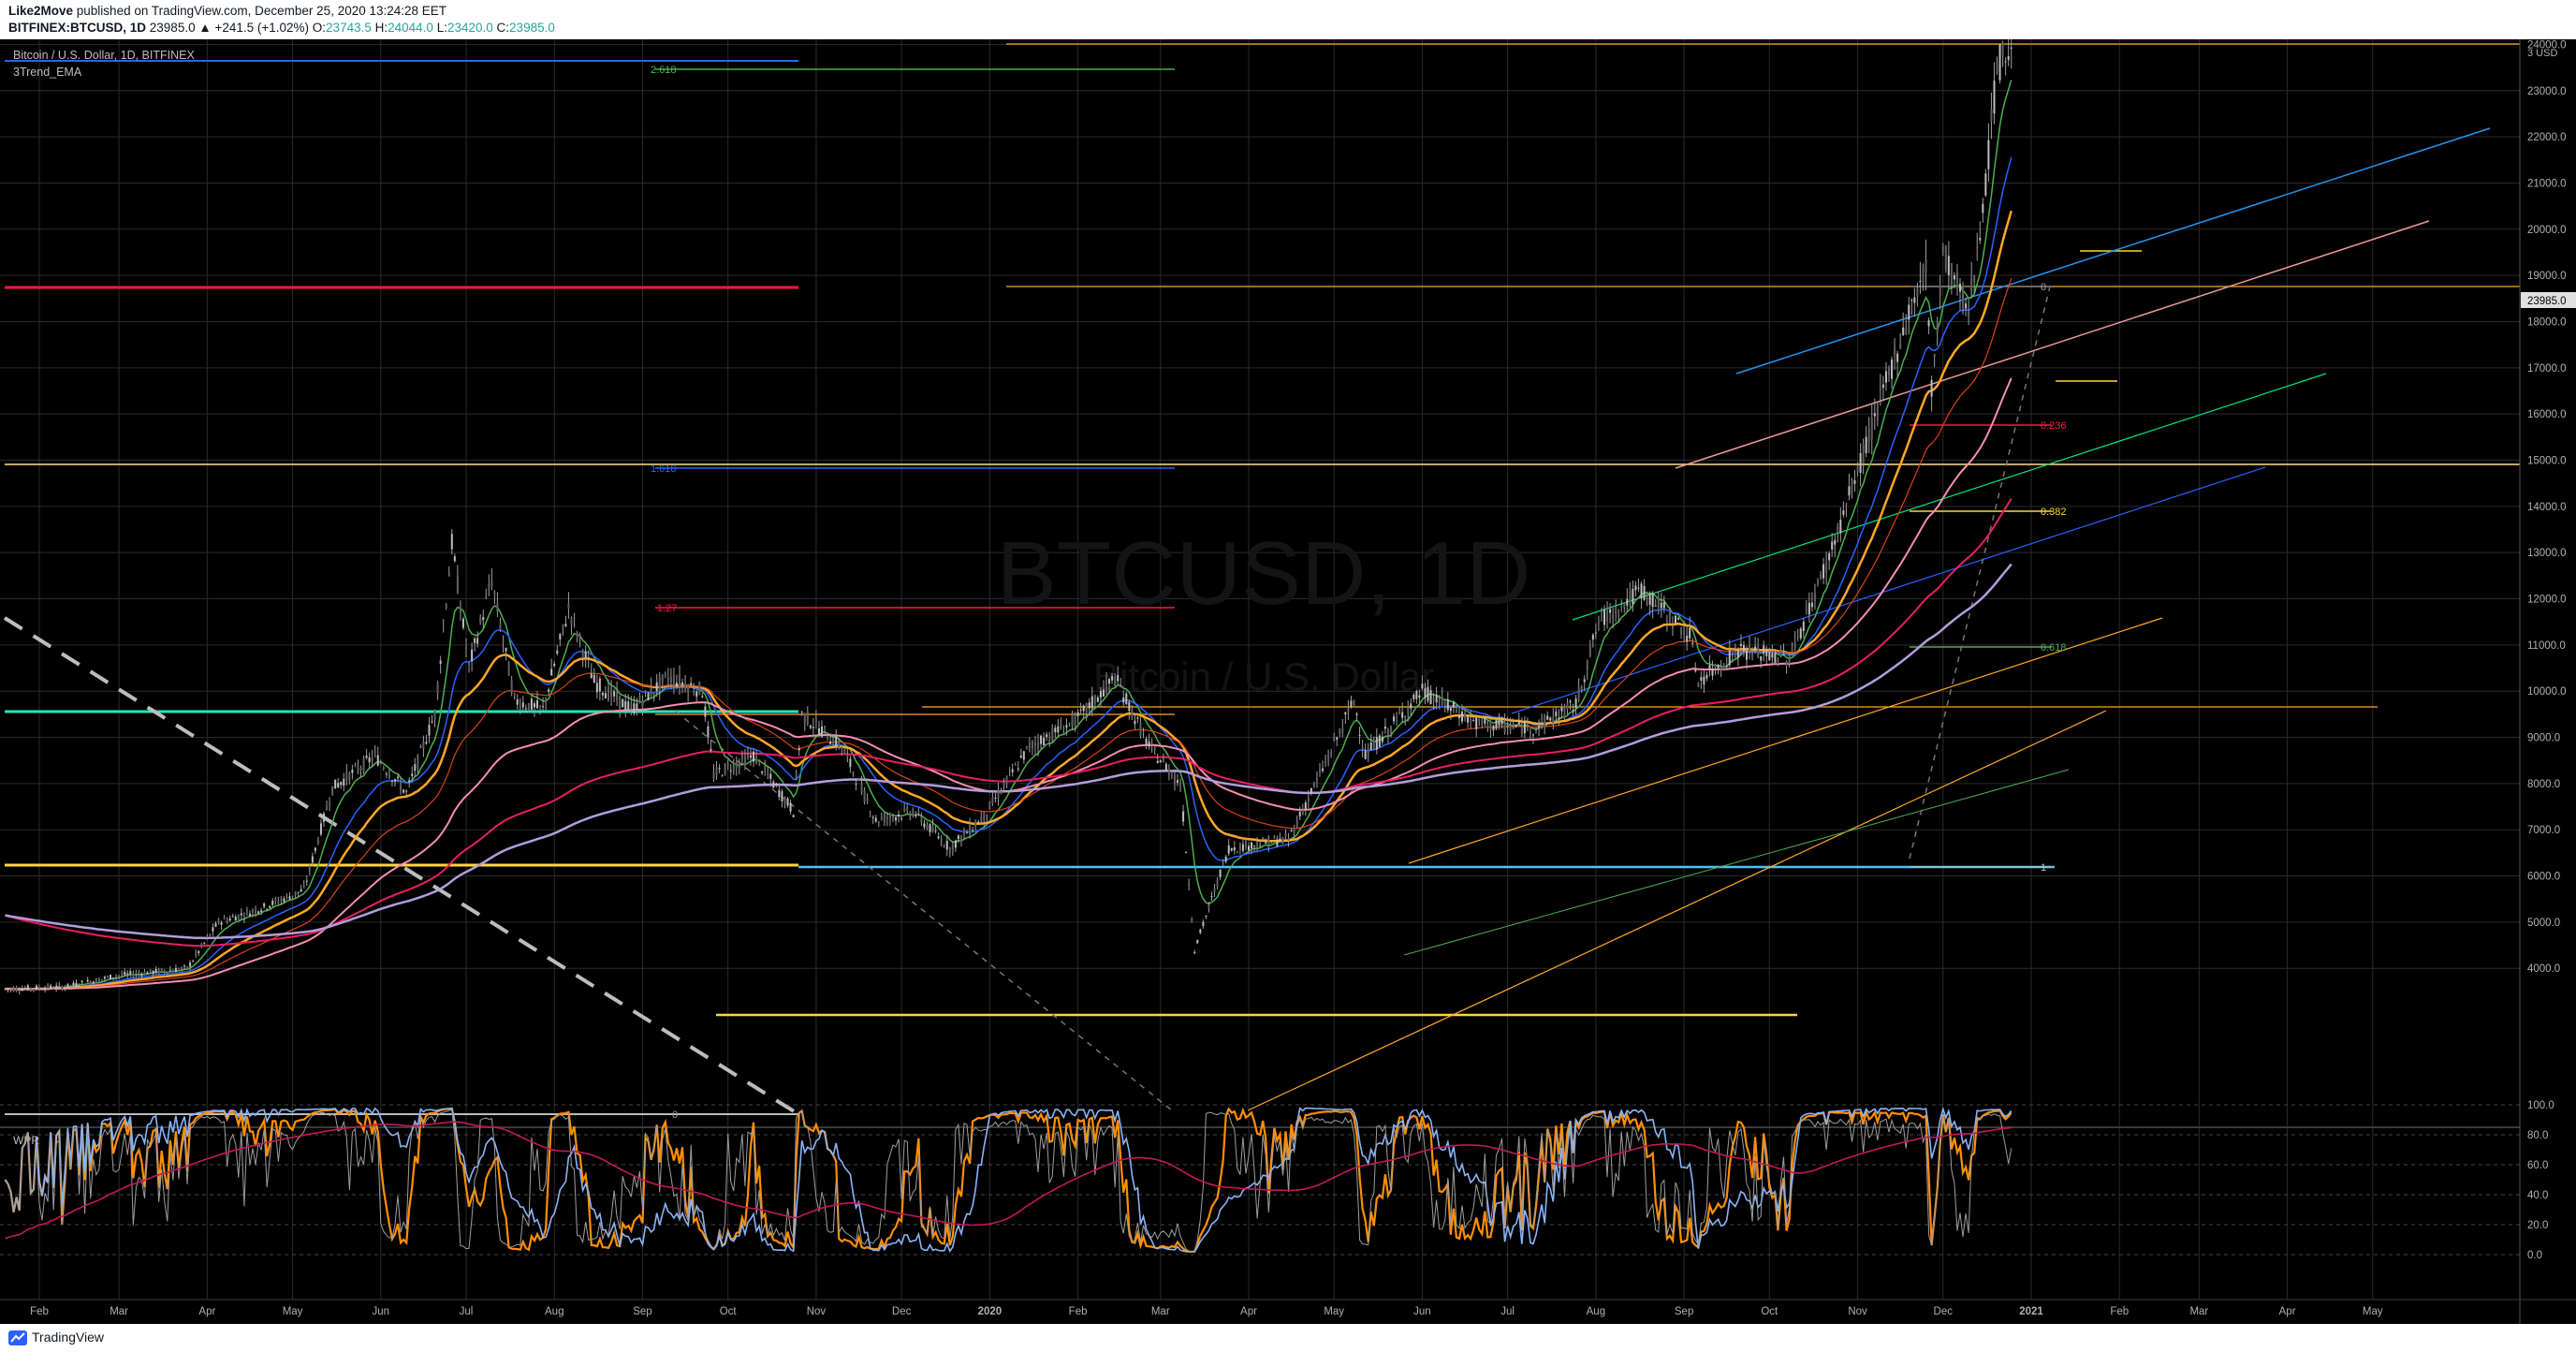 The image size is (2576, 1352). I want to click on wpr-signal-line, so click(1009, 1180).